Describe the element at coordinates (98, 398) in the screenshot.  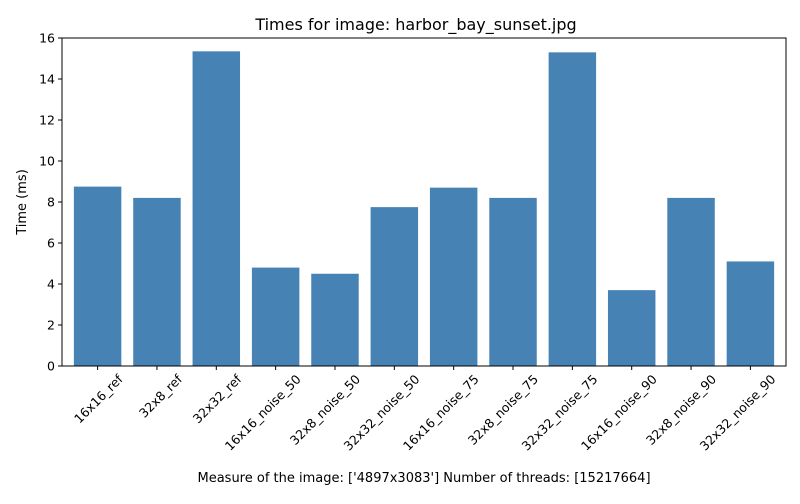
I see `x-tick-label: 16x16_ref` at that location.